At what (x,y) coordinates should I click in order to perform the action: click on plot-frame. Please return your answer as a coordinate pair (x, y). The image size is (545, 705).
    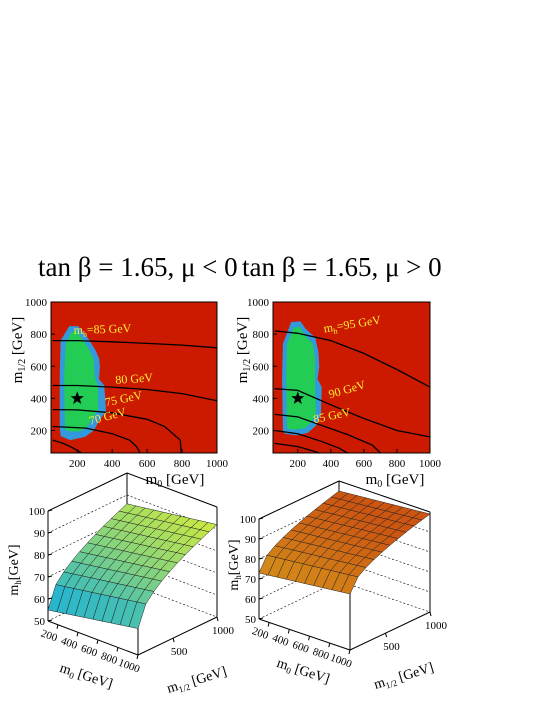
    Looking at the image, I should click on (351, 377).